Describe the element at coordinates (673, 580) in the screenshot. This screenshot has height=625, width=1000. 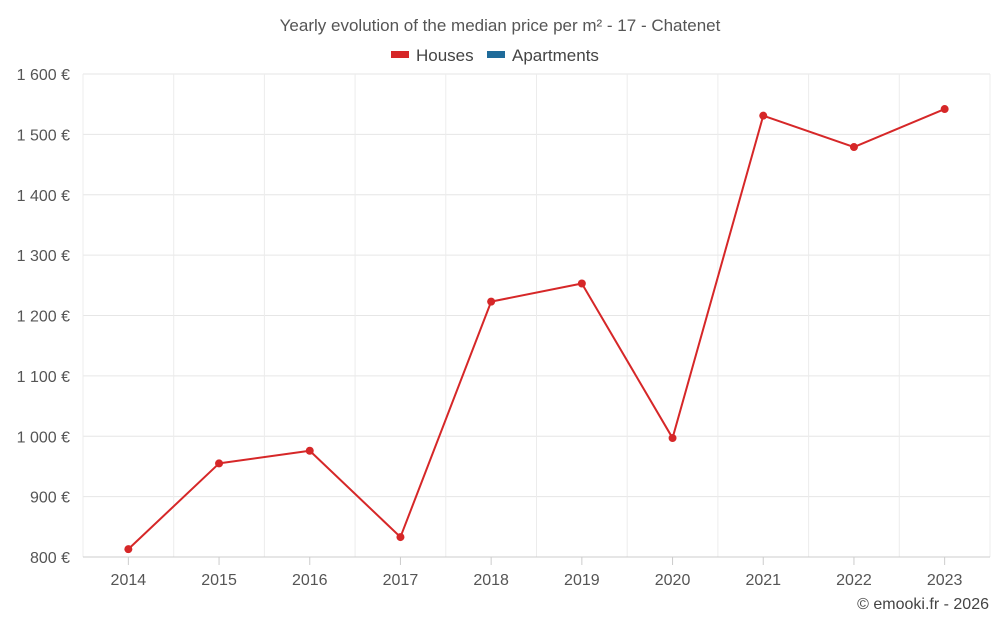
I see `x-tick-label: 2020` at that location.